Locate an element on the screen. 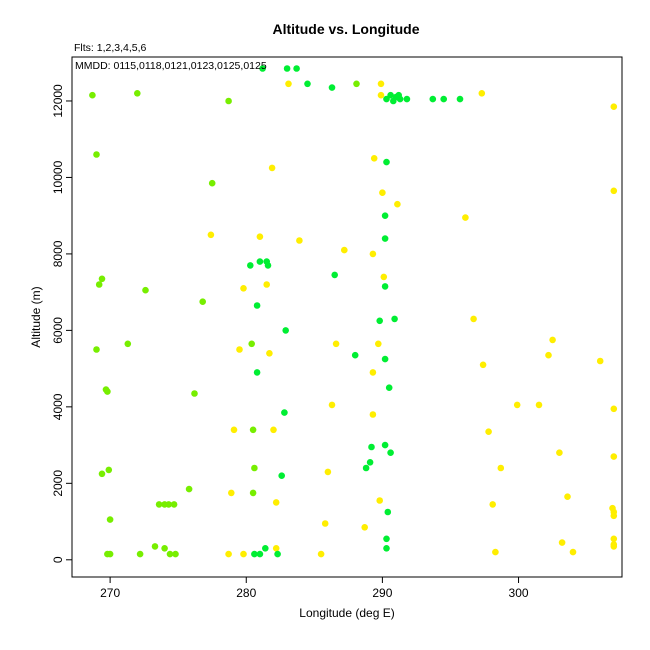  chart-annotation: MMDD: 0115,0118,0121,0123,0125,0125 is located at coordinates (171, 66).